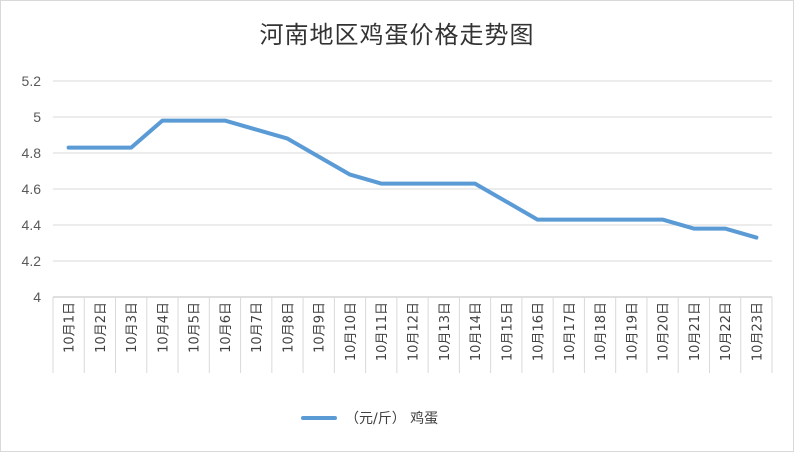 The width and height of the screenshot is (794, 452). Describe the element at coordinates (392, 419) in the screenshot. I see `legend-label: （元/斤） 鸡蛋` at that location.